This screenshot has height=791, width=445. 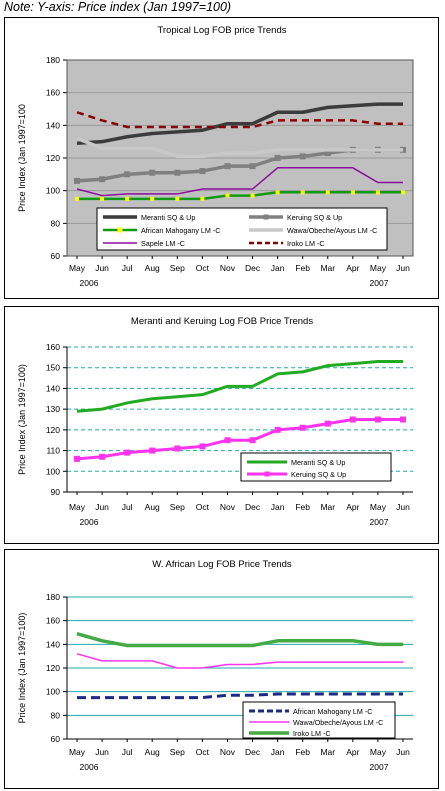 What do you see at coordinates (22, 158) in the screenshot?
I see `y-axis-label: Price Index (Jan 1997=100` at bounding box center [22, 158].